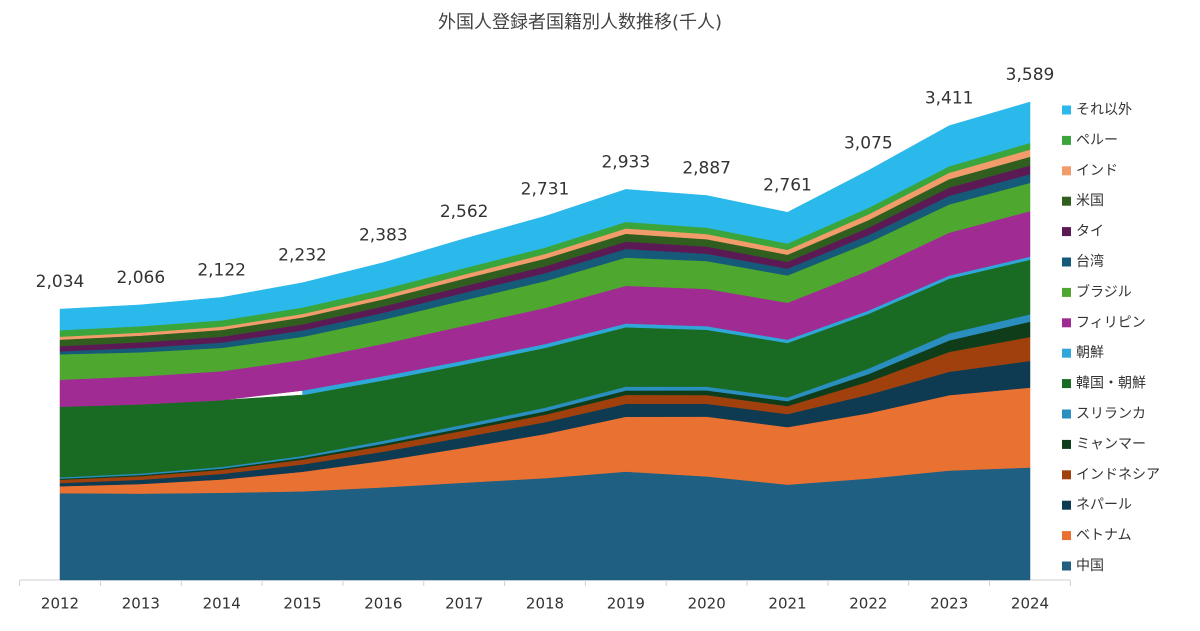 This screenshot has width=1200, height=631. I want to click on x-tick-label: 2012, so click(60, 604).